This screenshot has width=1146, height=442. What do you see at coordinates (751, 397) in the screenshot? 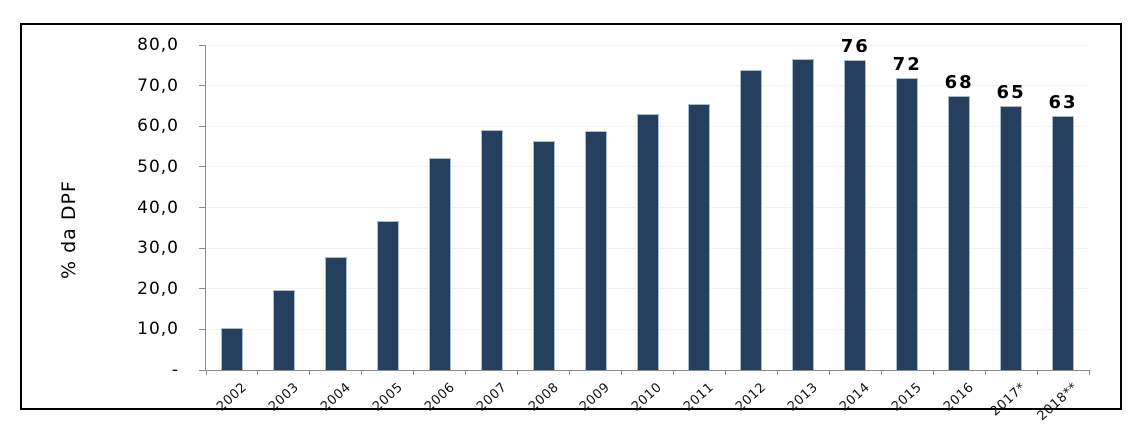
I see `x-tick-label: 2012` at bounding box center [751, 397].